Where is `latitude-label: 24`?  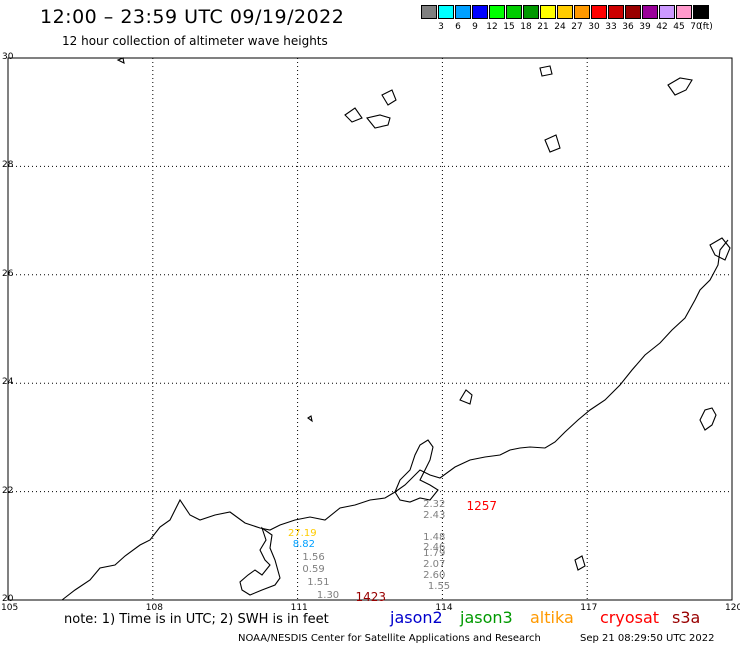
latitude-label: 24 is located at coordinates (8, 382).